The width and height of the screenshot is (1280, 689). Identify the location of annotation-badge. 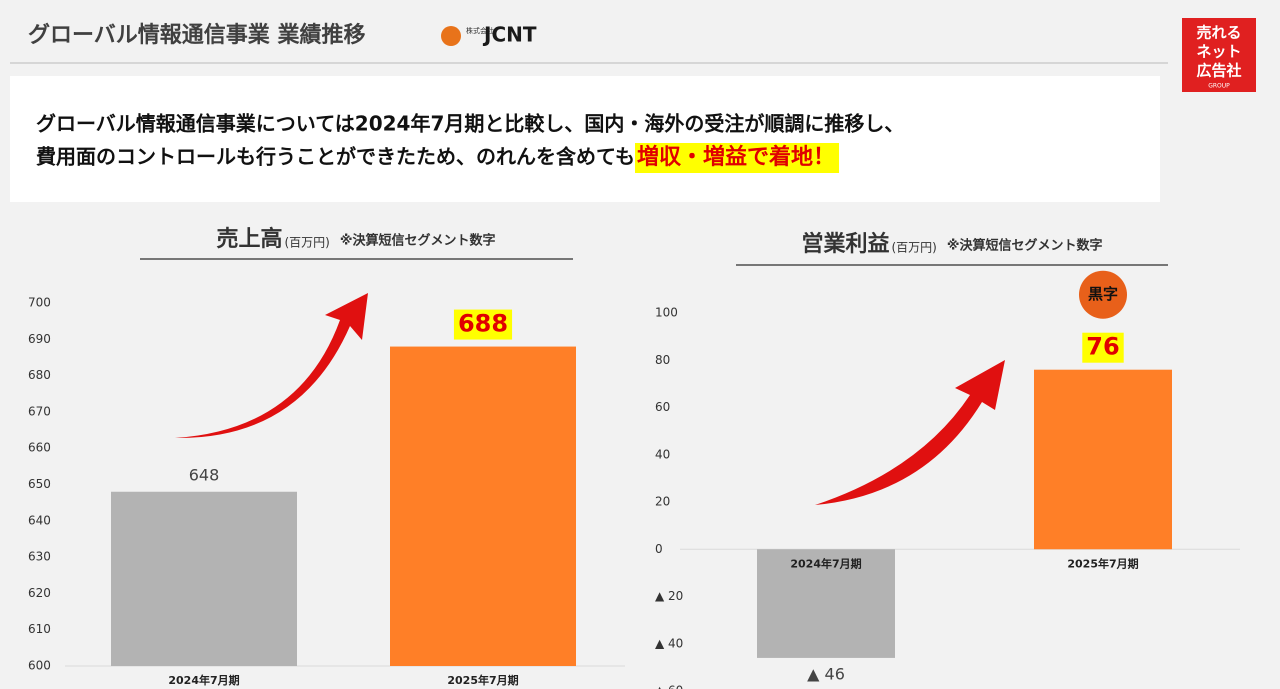
(1103, 294).